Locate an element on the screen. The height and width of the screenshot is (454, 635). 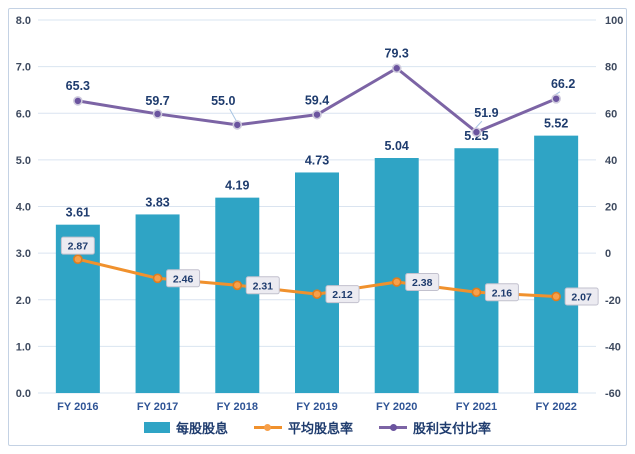
right-axis-tick-label: 40 is located at coordinates (611, 161).